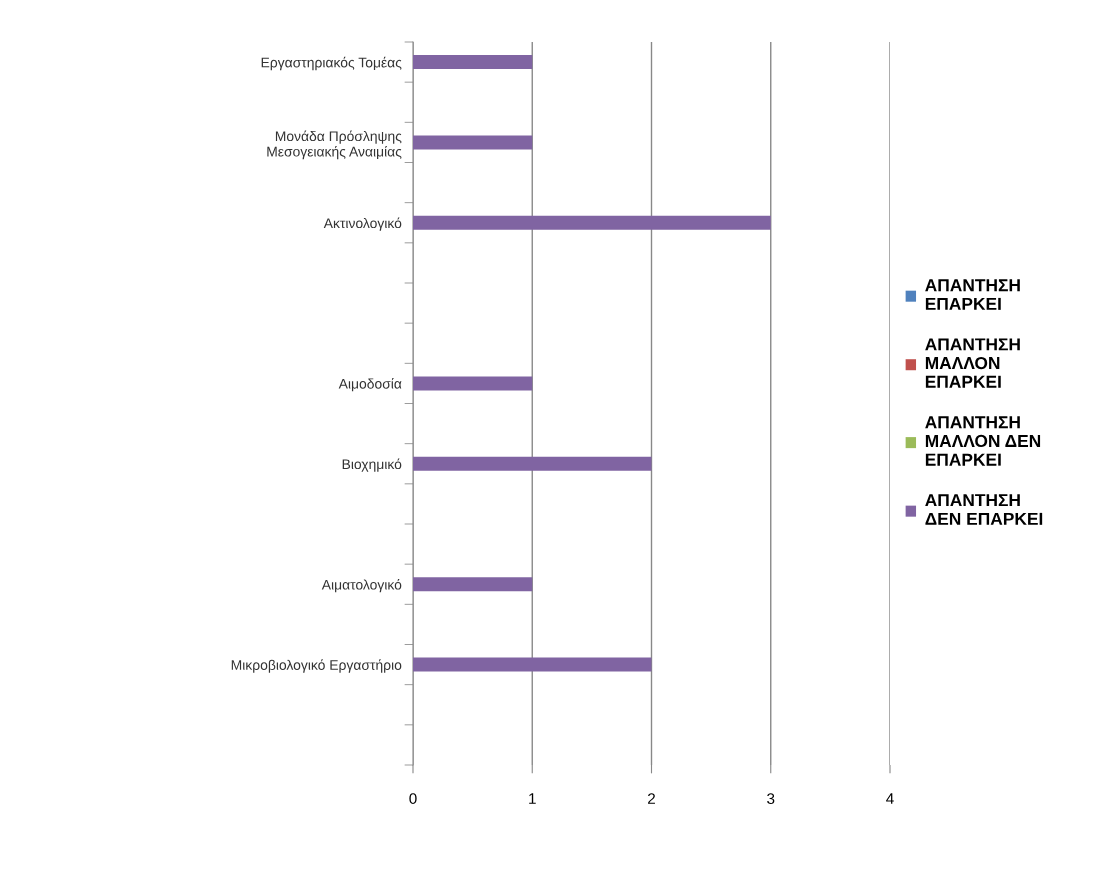 This screenshot has height=882, width=1105. I want to click on x-tick-label: 0, so click(413, 798).